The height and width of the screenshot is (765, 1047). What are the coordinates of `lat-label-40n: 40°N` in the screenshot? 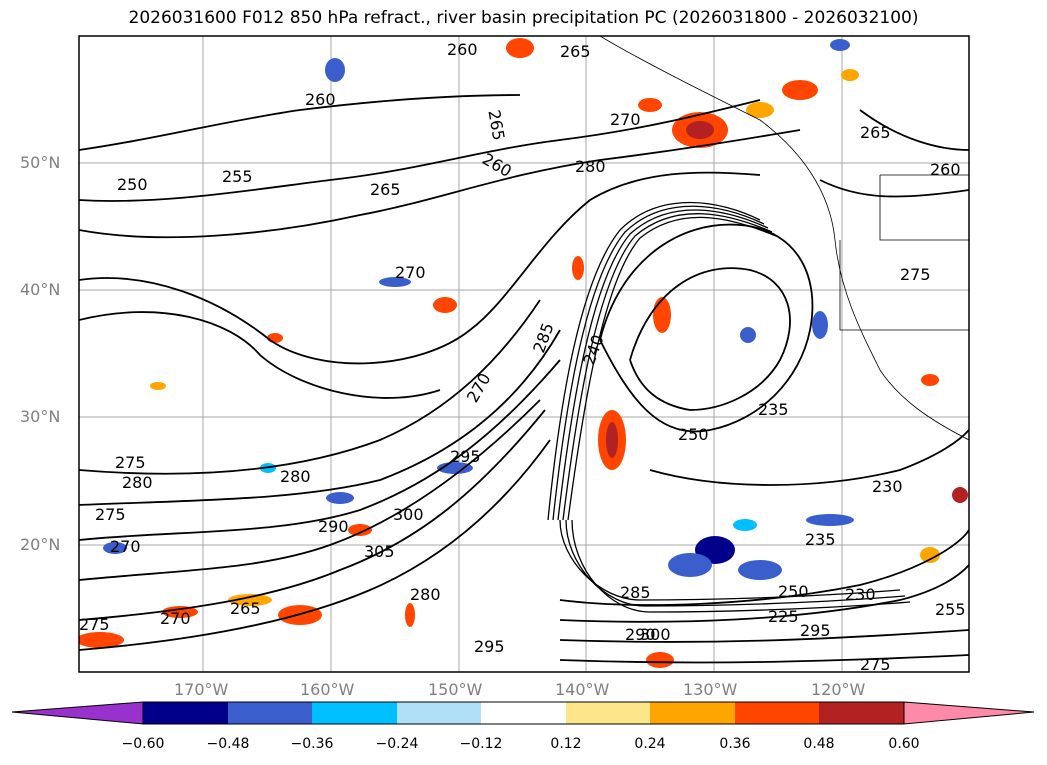 It's located at (40, 289).